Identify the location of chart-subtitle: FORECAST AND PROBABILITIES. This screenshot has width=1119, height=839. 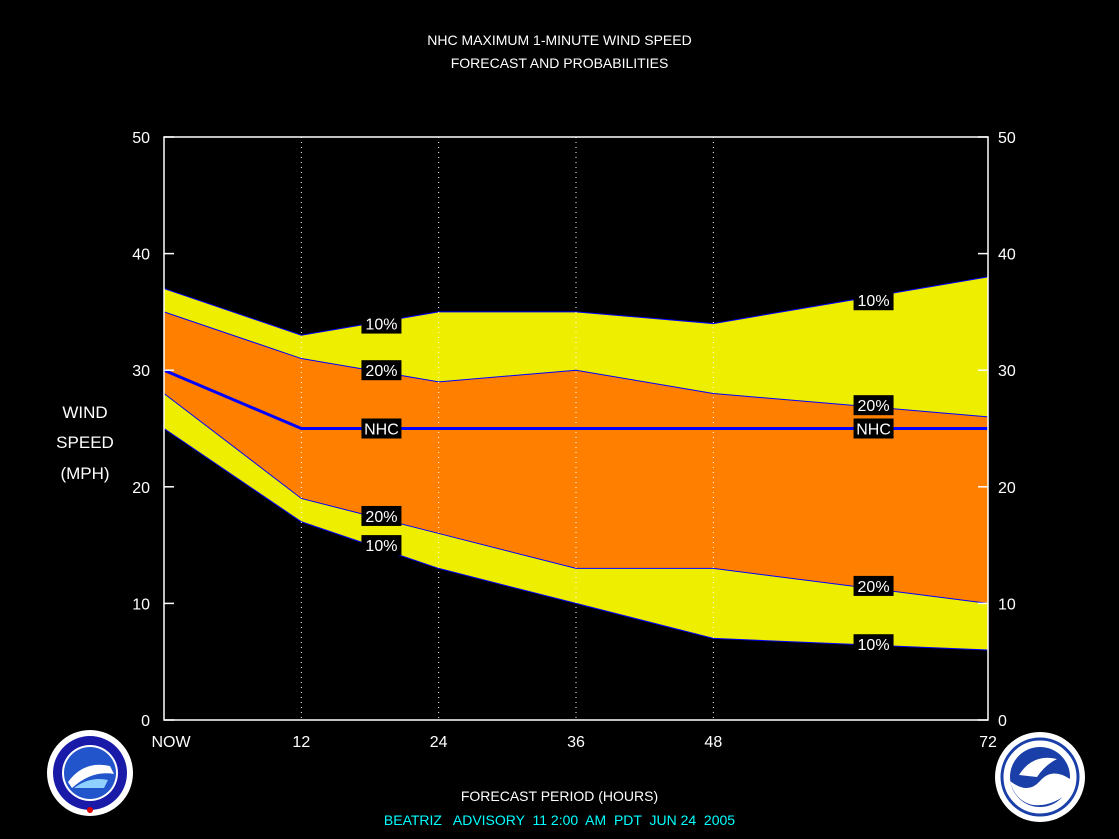
(559, 63).